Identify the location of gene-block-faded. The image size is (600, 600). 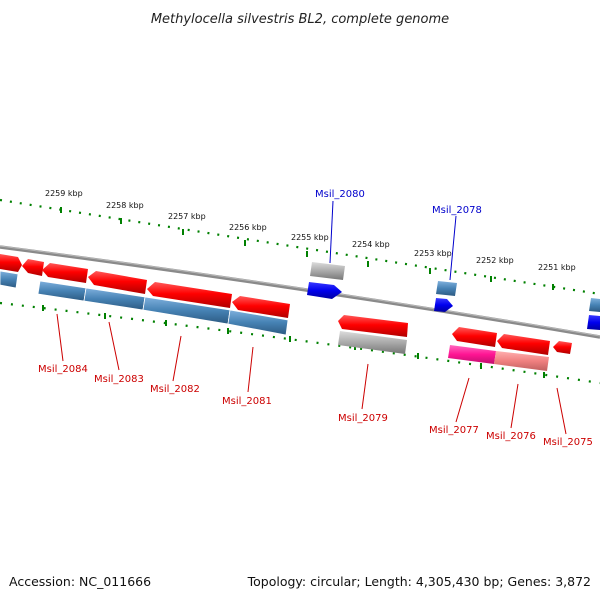
(521, 361).